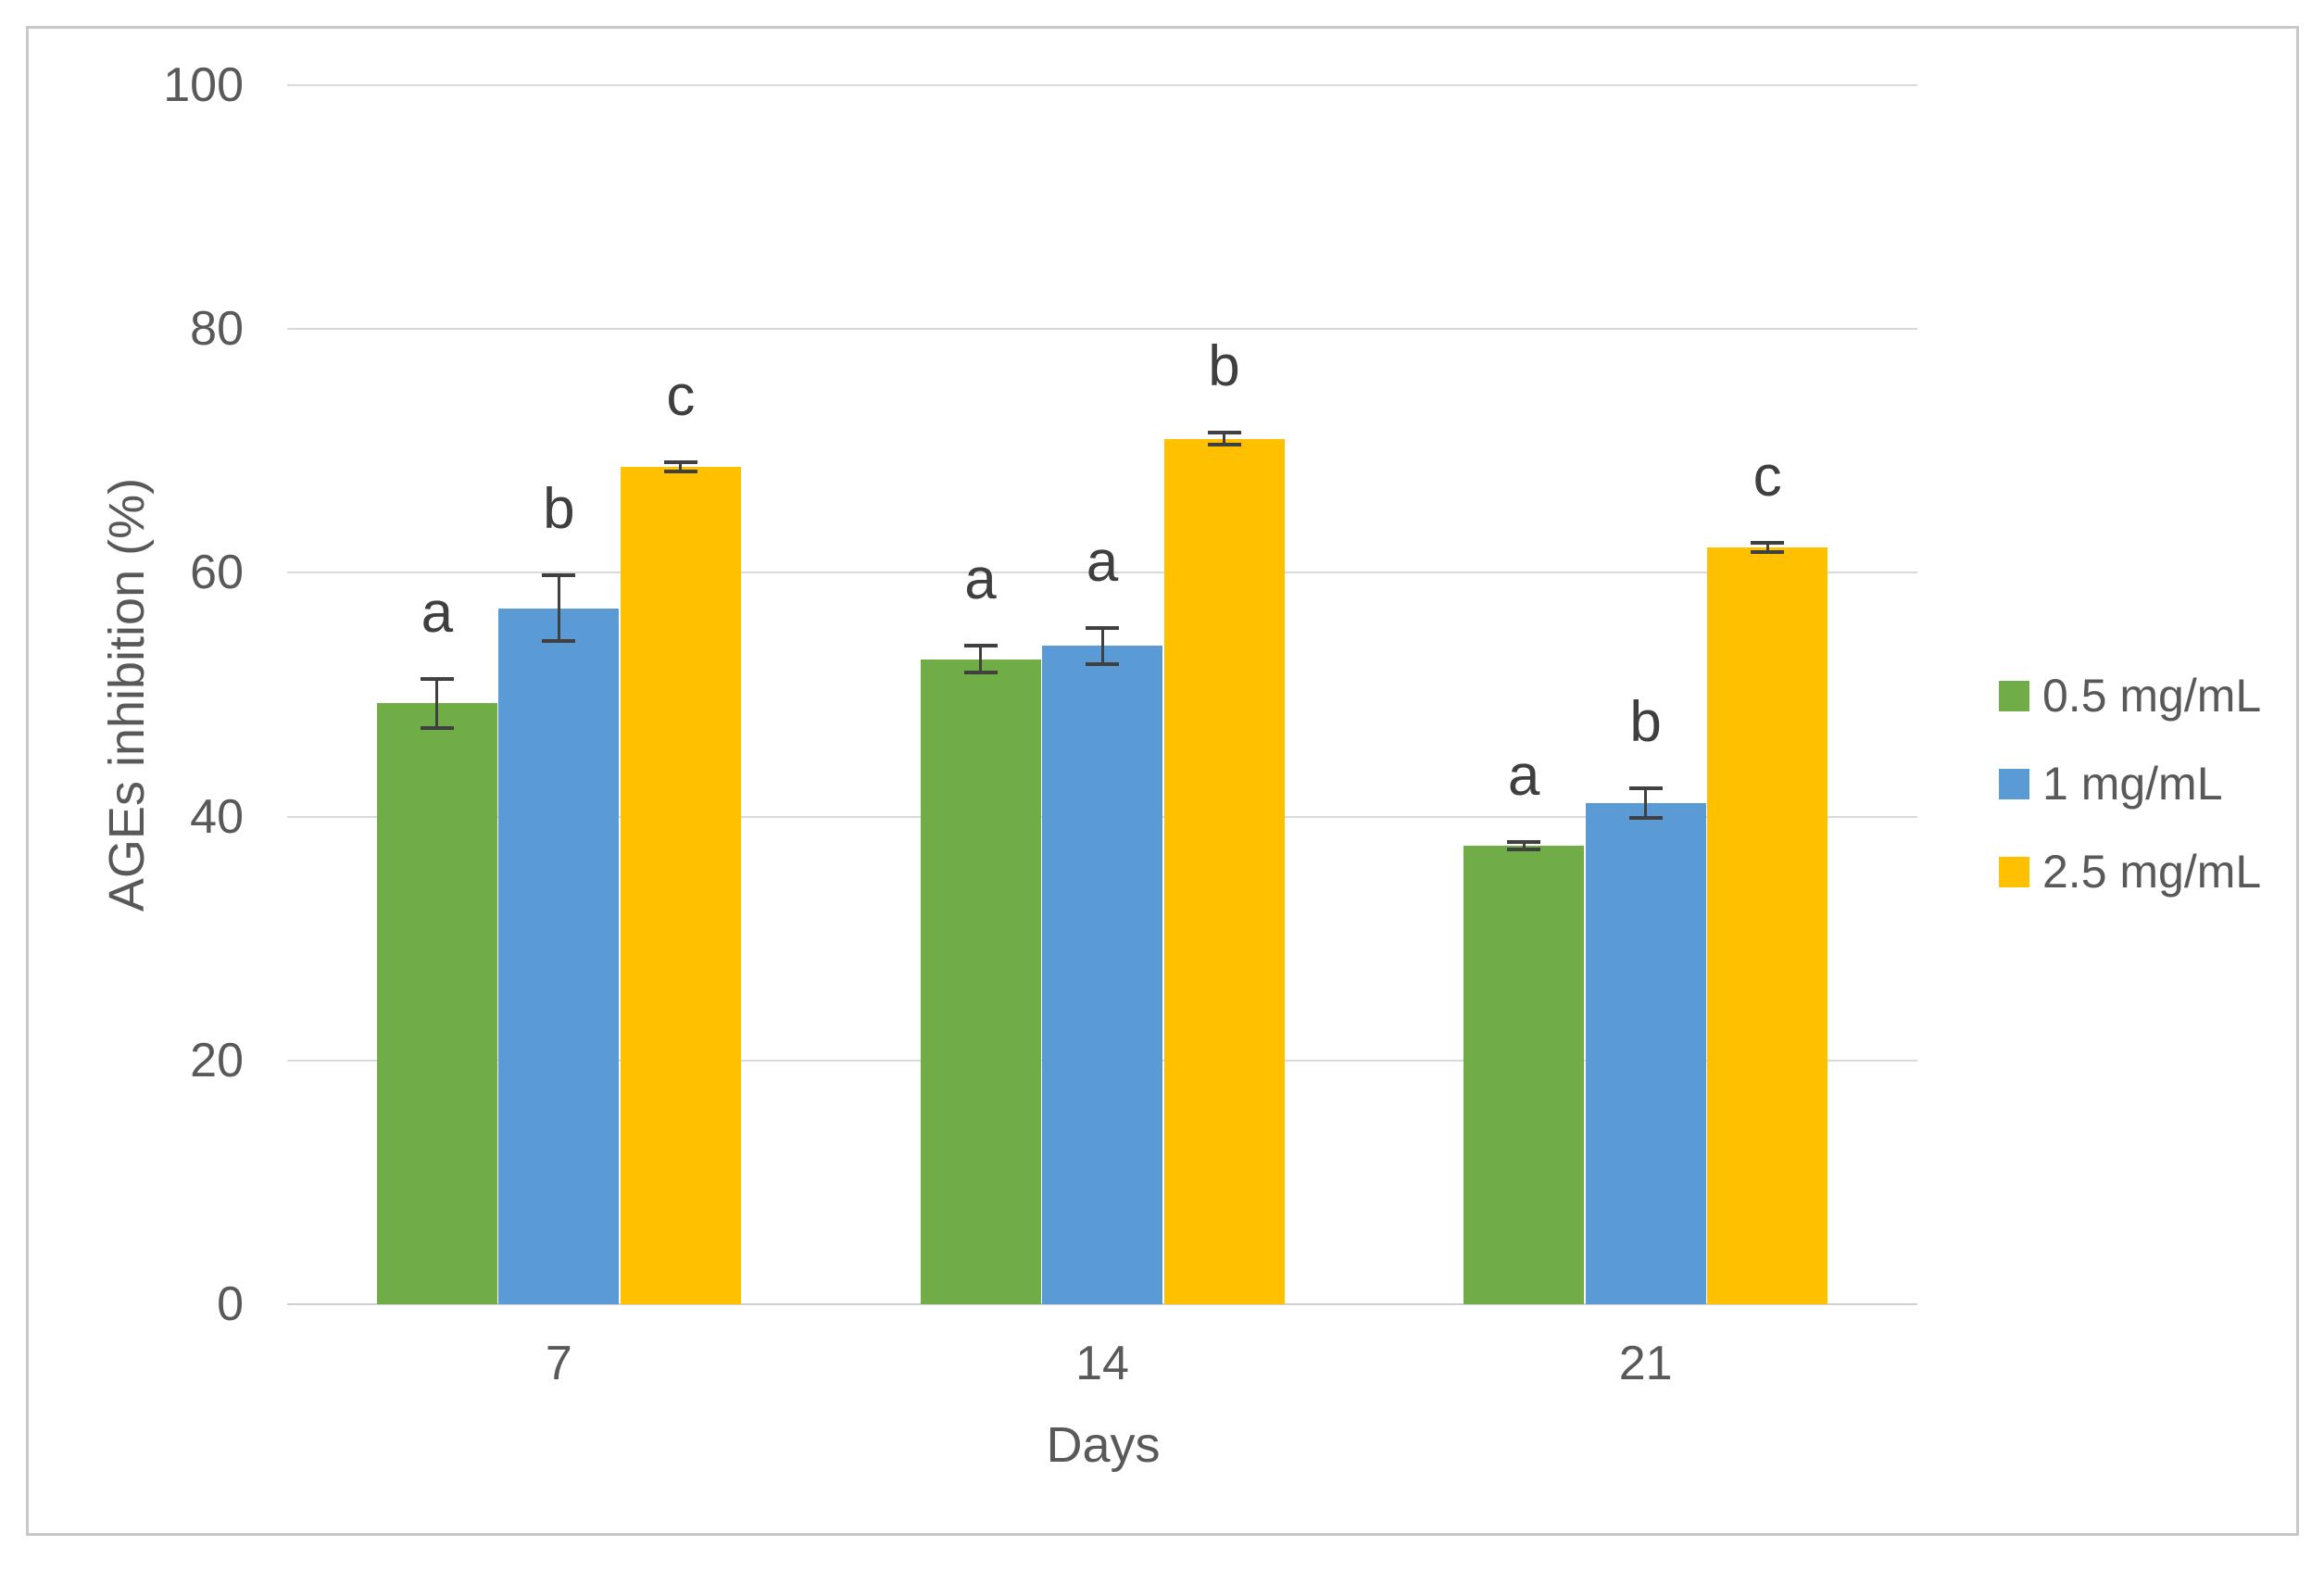  I want to click on bar-1mgmL-day21, so click(1646, 1054).